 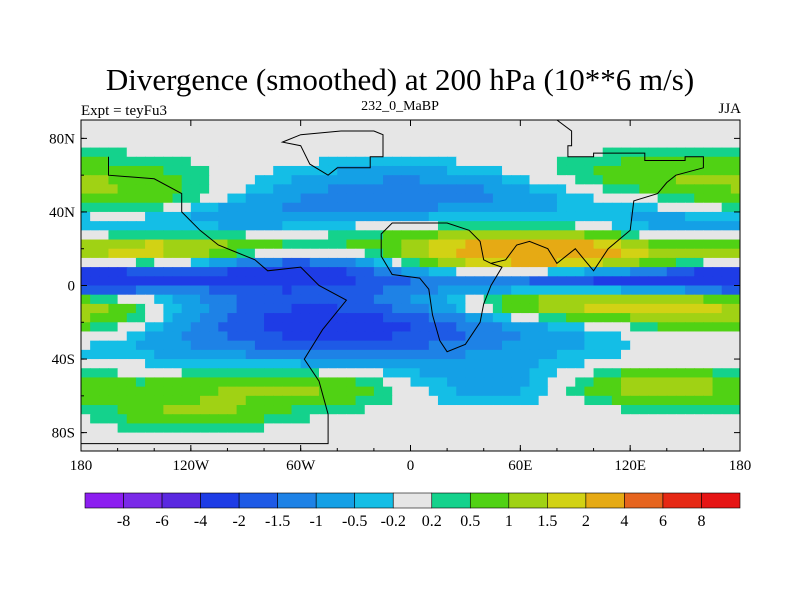 What do you see at coordinates (470, 521) in the screenshot?
I see `colorbar-label: 0.5` at bounding box center [470, 521].